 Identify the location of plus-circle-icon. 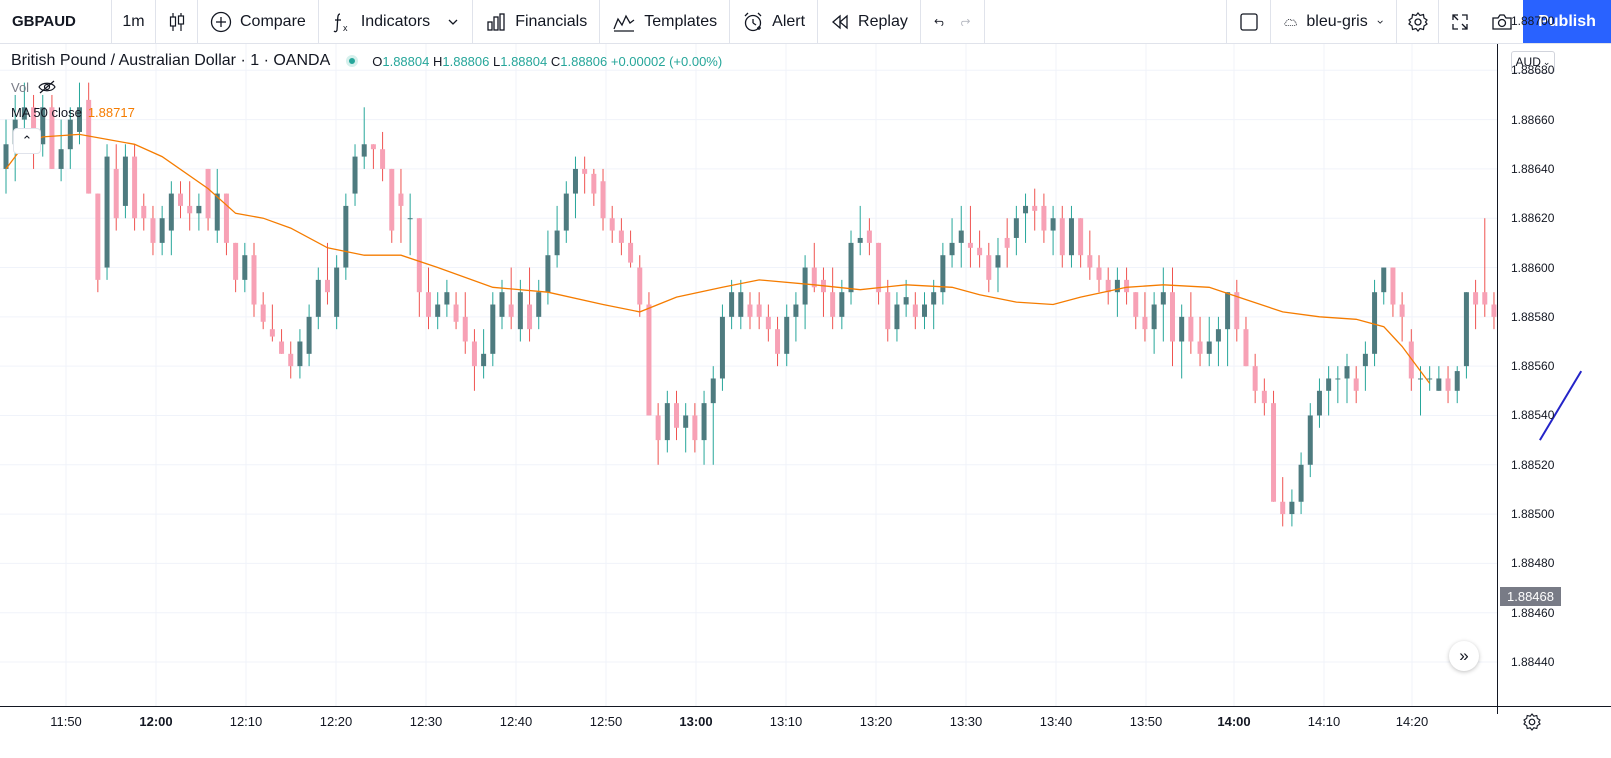
(221, 21).